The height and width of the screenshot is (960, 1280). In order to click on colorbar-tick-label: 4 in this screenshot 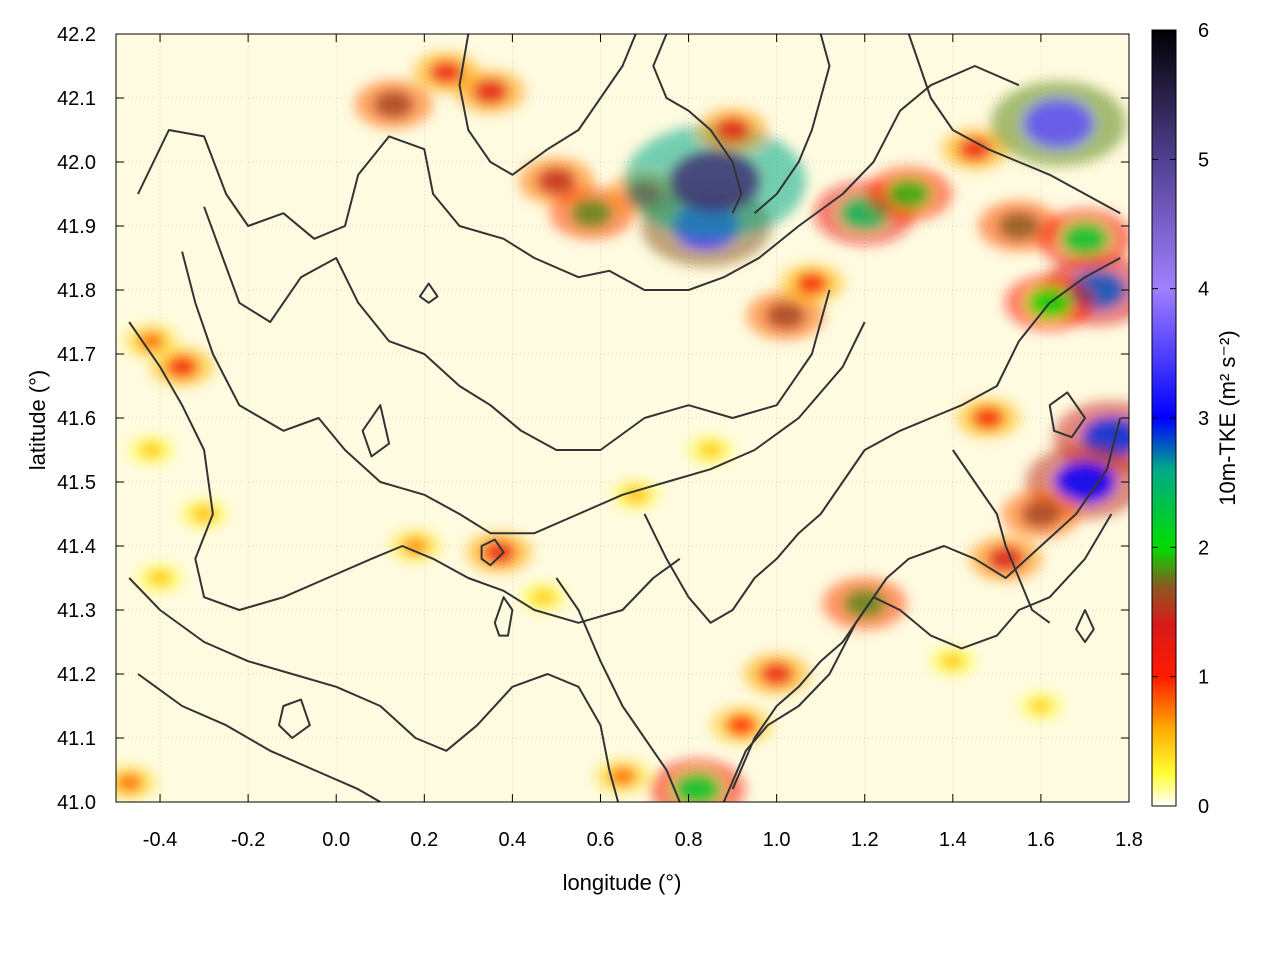, I will do `click(1203, 290)`.